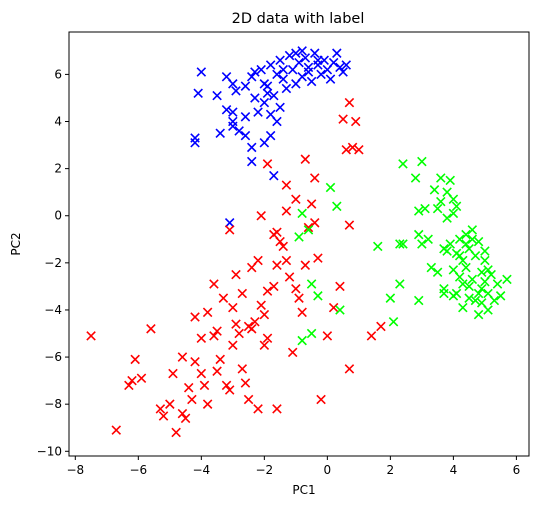  Describe the element at coordinates (391, 470) in the screenshot. I see `x-tick-label: 2` at that location.